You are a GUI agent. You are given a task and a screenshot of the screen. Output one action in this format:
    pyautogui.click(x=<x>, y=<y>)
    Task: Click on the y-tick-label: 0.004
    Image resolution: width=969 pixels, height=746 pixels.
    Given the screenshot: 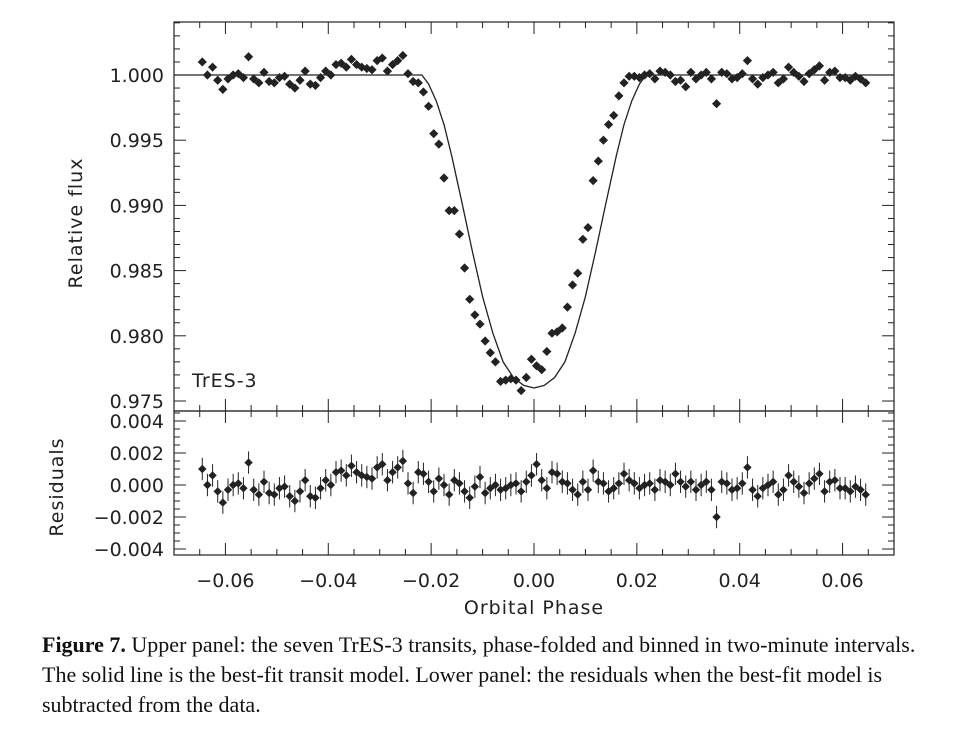 What is the action you would take?
    pyautogui.click(x=137, y=422)
    